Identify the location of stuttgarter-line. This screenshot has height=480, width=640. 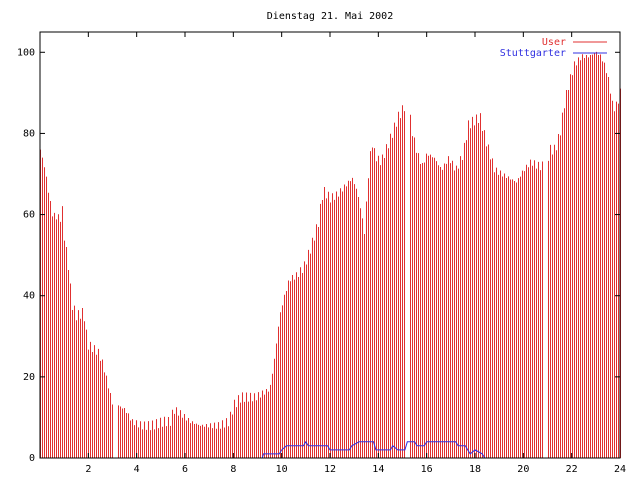
(330, 449).